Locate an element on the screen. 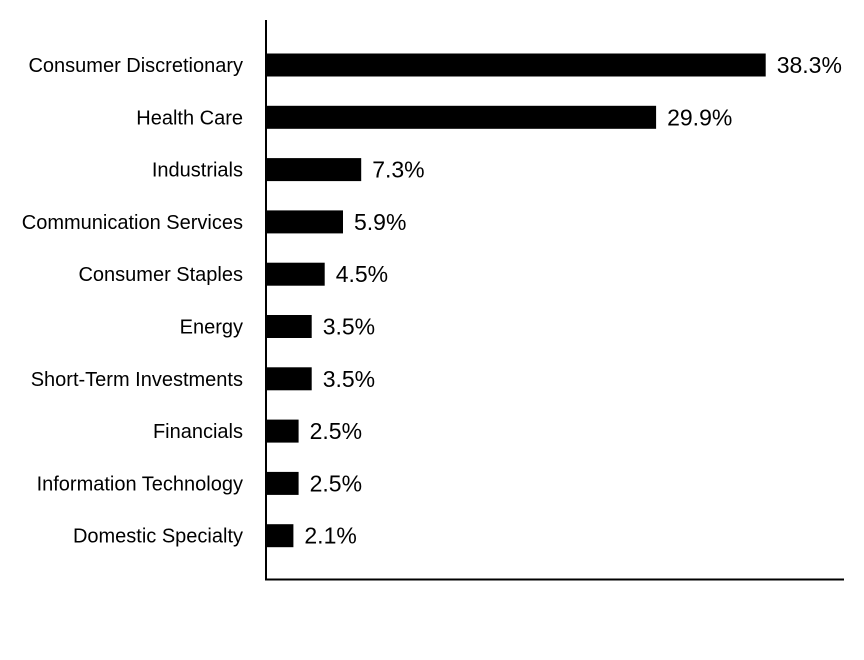 The height and width of the screenshot is (660, 864). category-label: Health Care is located at coordinates (189, 118).